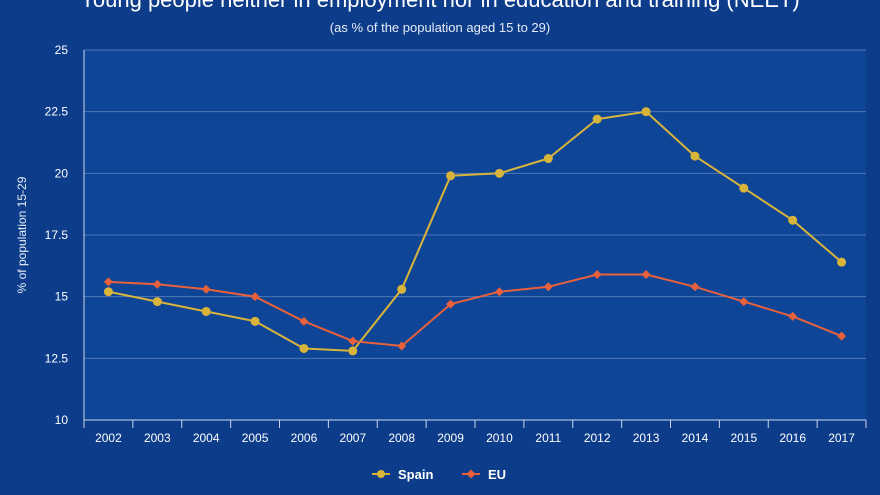 This screenshot has height=495, width=880. I want to click on x-tick-label: 2016, so click(792, 438).